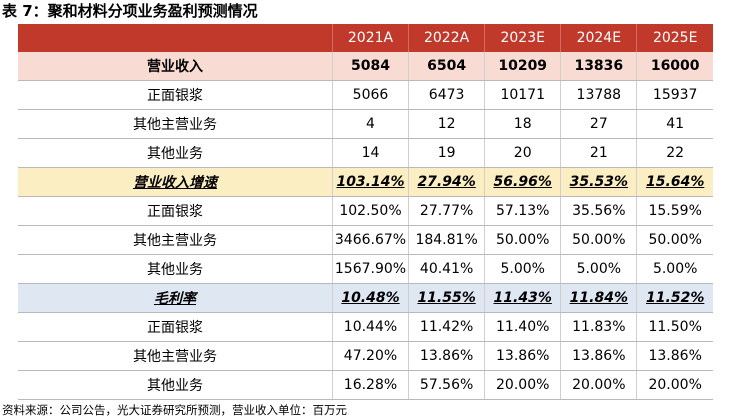 The height and width of the screenshot is (419, 731). I want to click on table-cell: 57.13%, so click(522, 211).